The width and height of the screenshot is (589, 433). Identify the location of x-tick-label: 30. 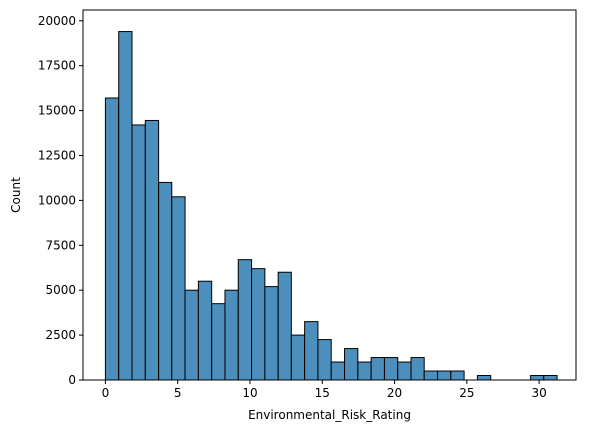
(538, 393).